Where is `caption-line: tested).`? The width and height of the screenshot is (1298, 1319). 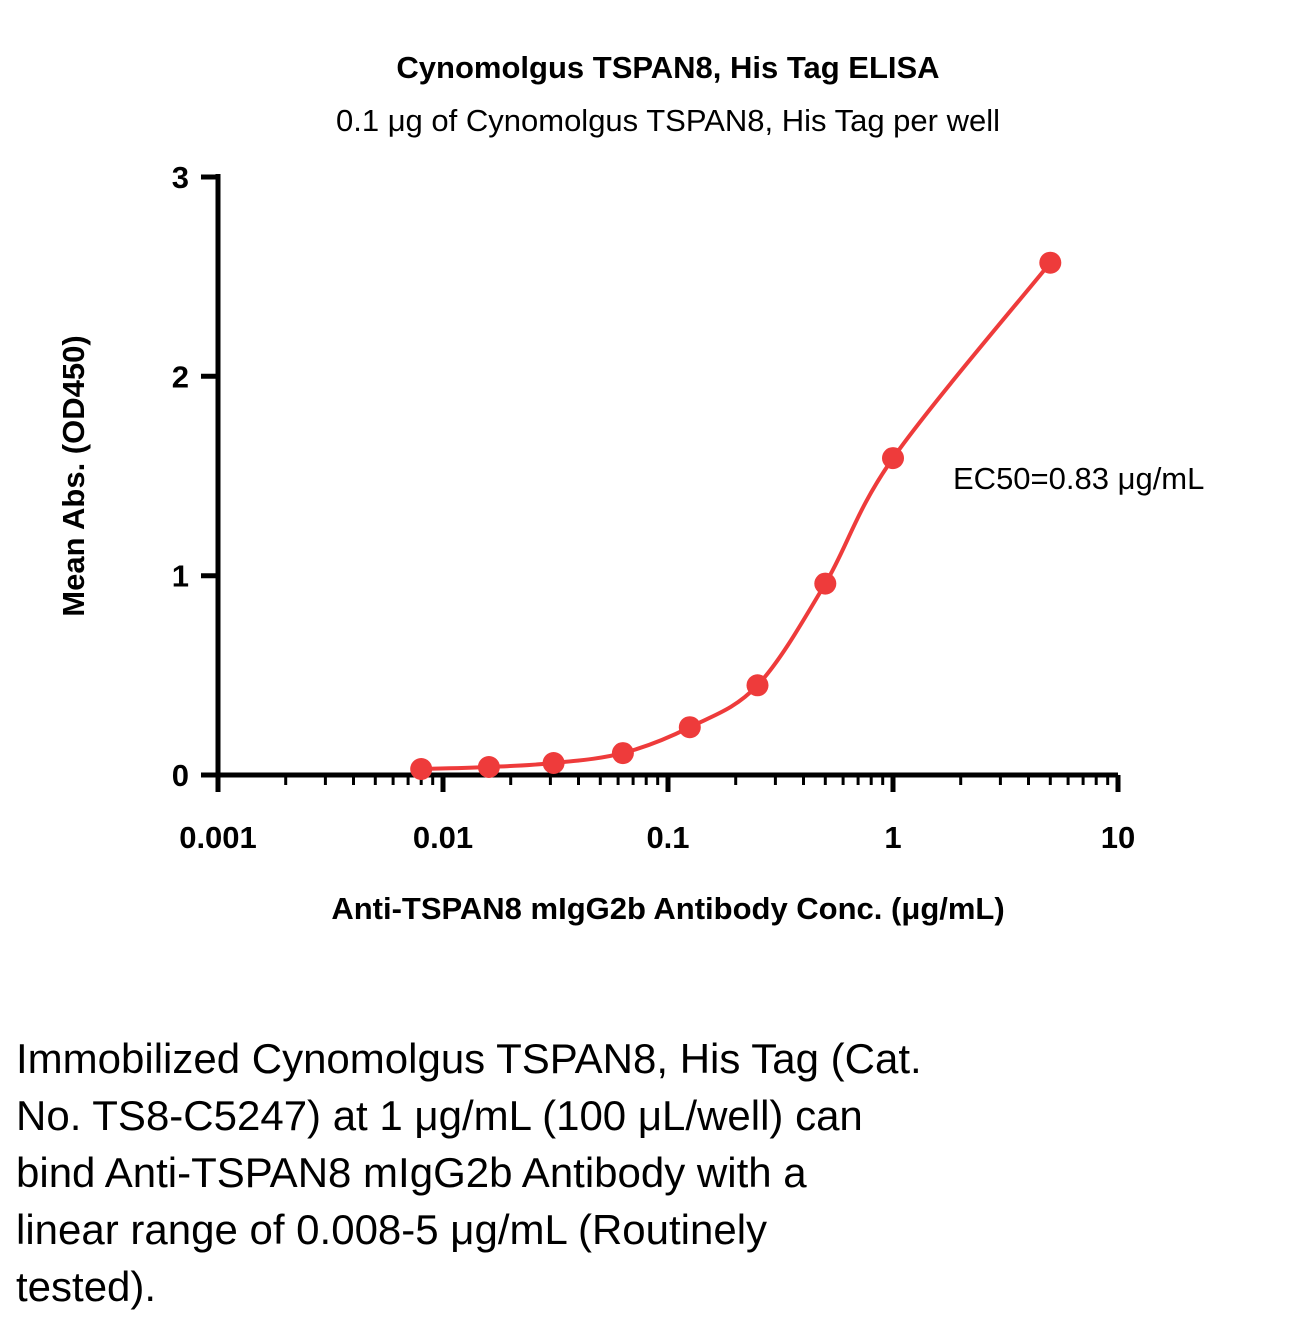
caption-line: tested). is located at coordinates (86, 1286).